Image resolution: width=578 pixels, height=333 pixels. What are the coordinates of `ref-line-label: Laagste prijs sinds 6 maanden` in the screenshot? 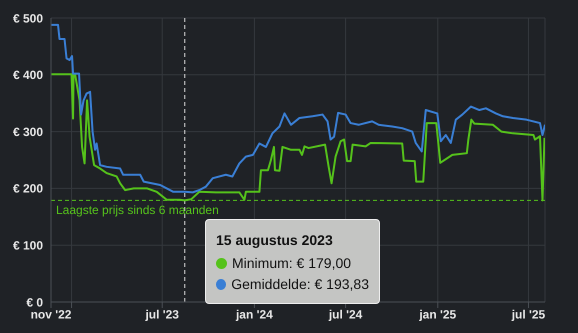 It's located at (137, 209).